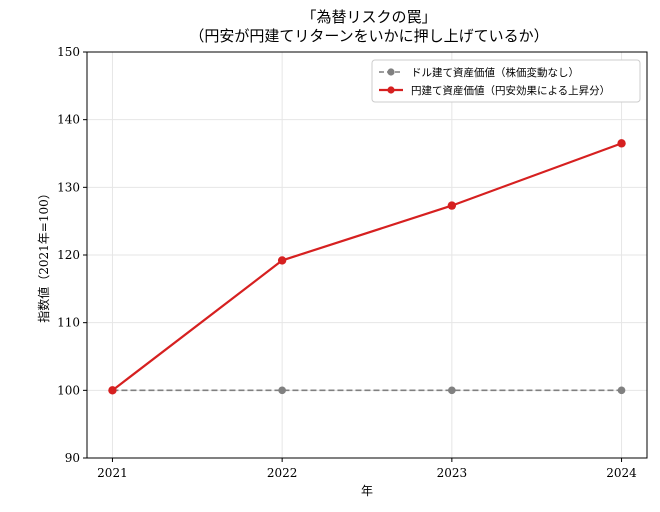  What do you see at coordinates (510, 90) in the screenshot?
I see `legend-entry-2: 円建て資産価値（円安効果による上昇分）` at bounding box center [510, 90].